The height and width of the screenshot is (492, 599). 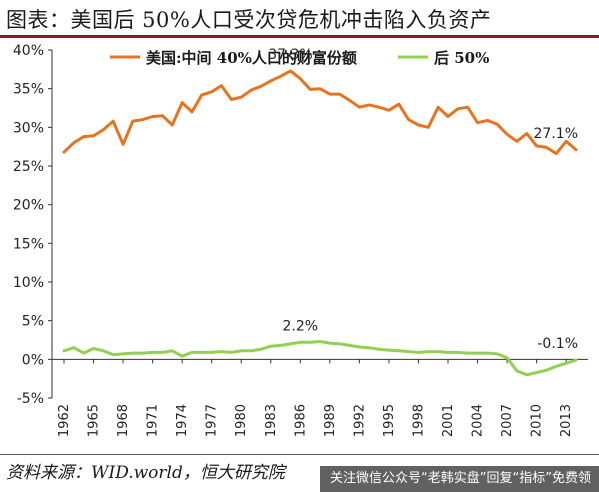 I want to click on y-tick-label: 25%, so click(x=28, y=167).